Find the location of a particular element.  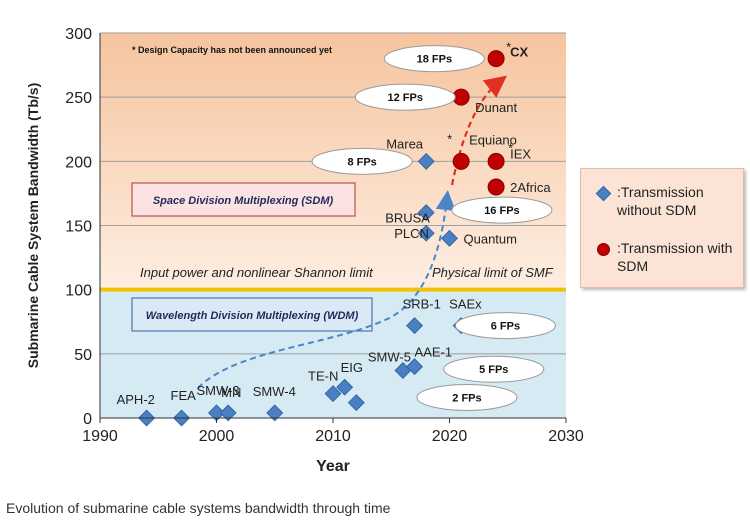

sdm-label: Space Division Multiplexing (SDM) is located at coordinates (243, 201).